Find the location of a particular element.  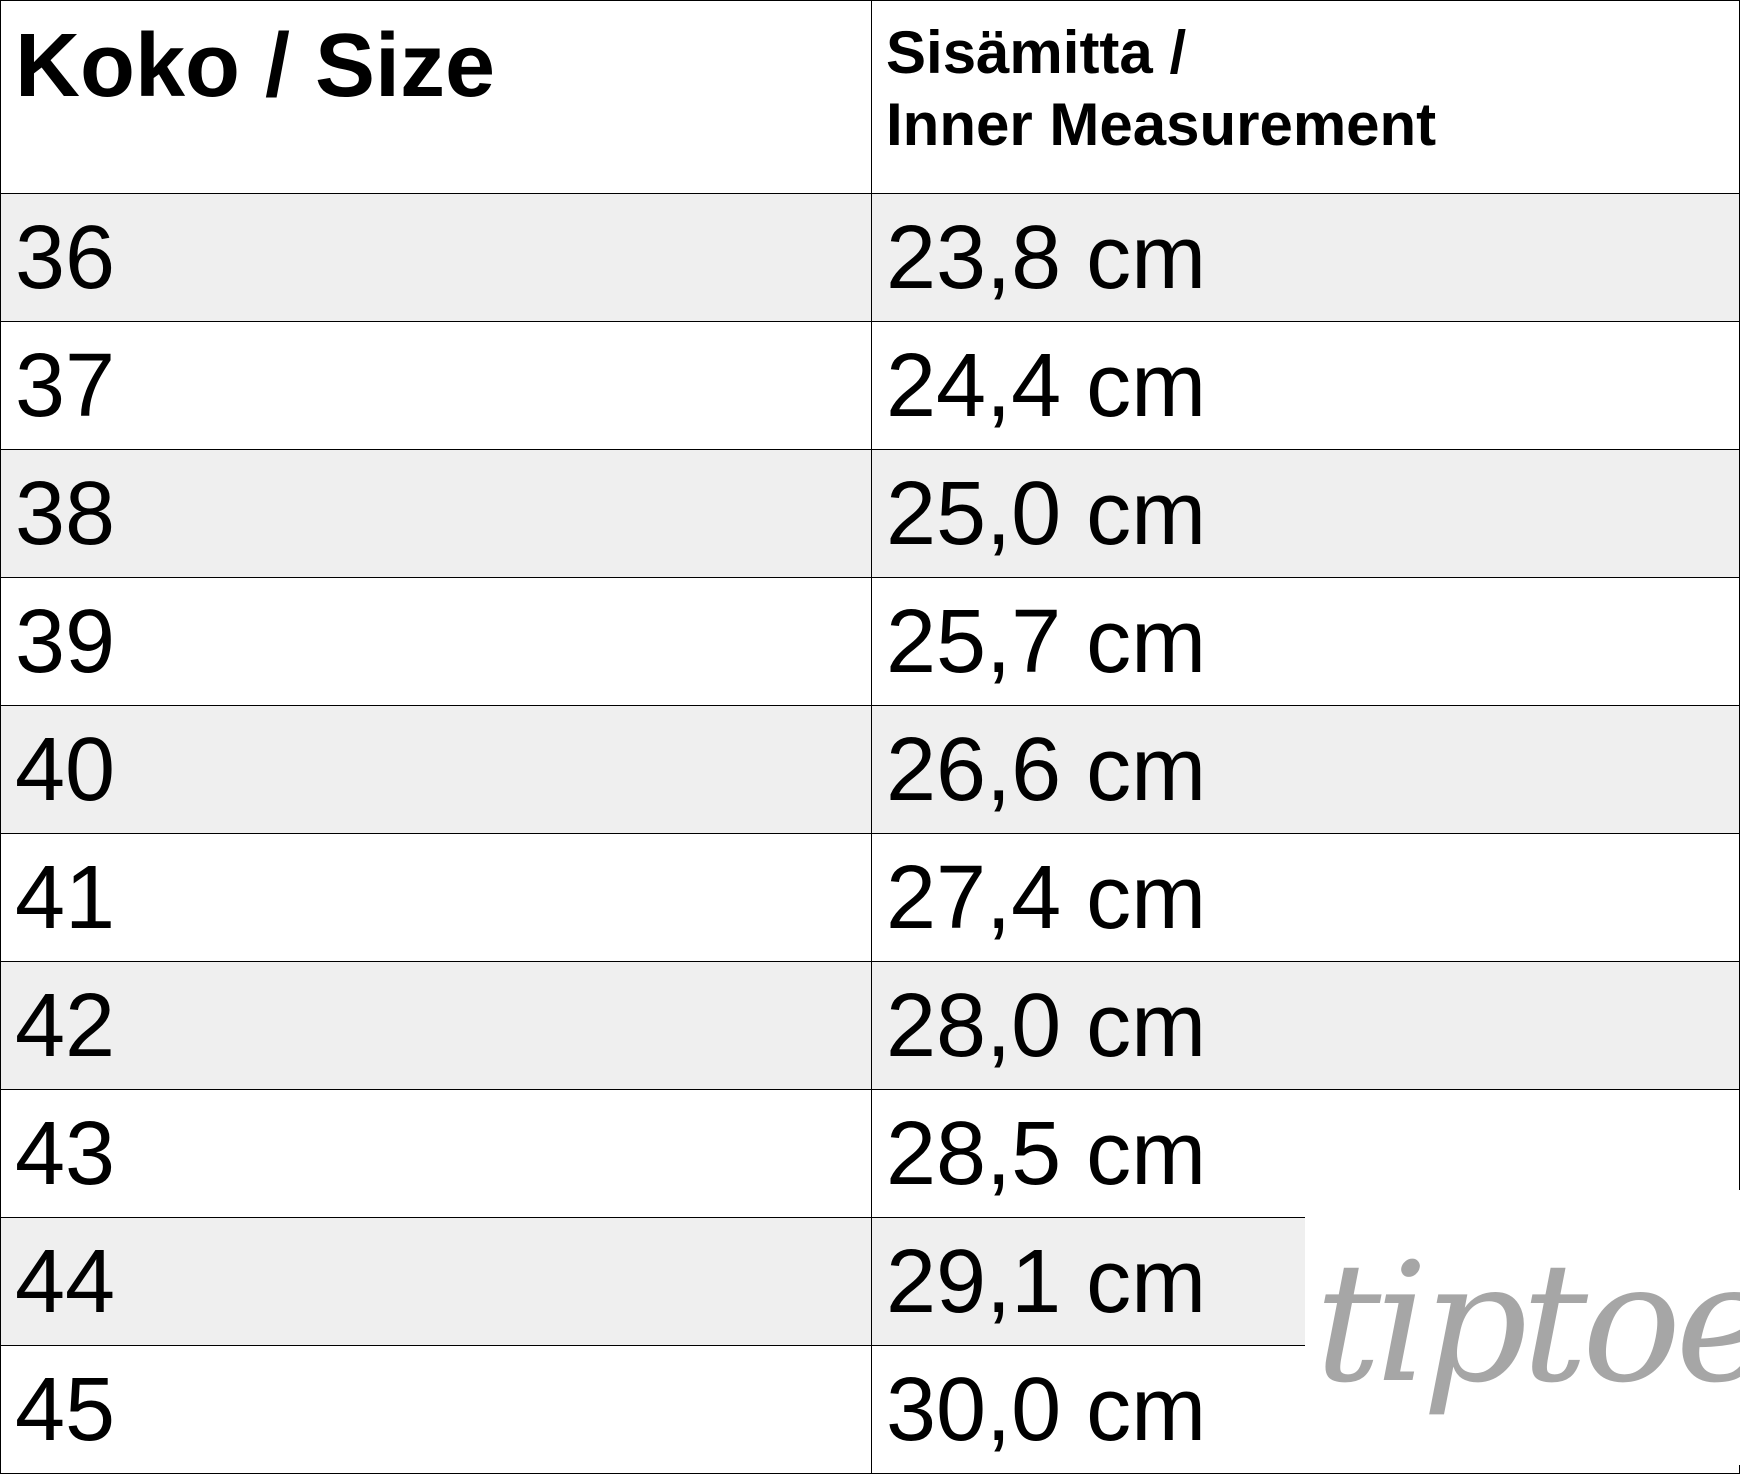

measurement-cell: 26,6 cm is located at coordinates (1305, 769).